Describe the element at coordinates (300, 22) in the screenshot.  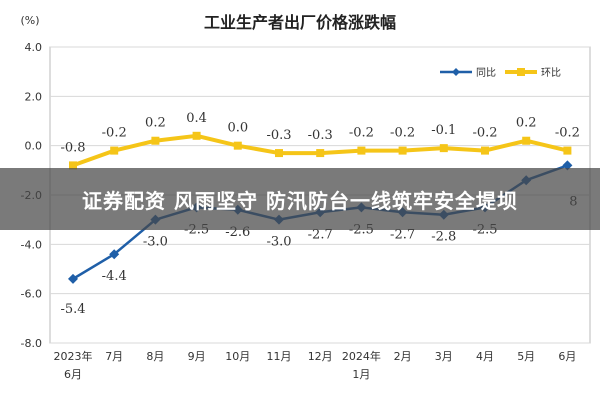
I see `chart-title: 工业生产者出厂价格涨跌幅` at that location.